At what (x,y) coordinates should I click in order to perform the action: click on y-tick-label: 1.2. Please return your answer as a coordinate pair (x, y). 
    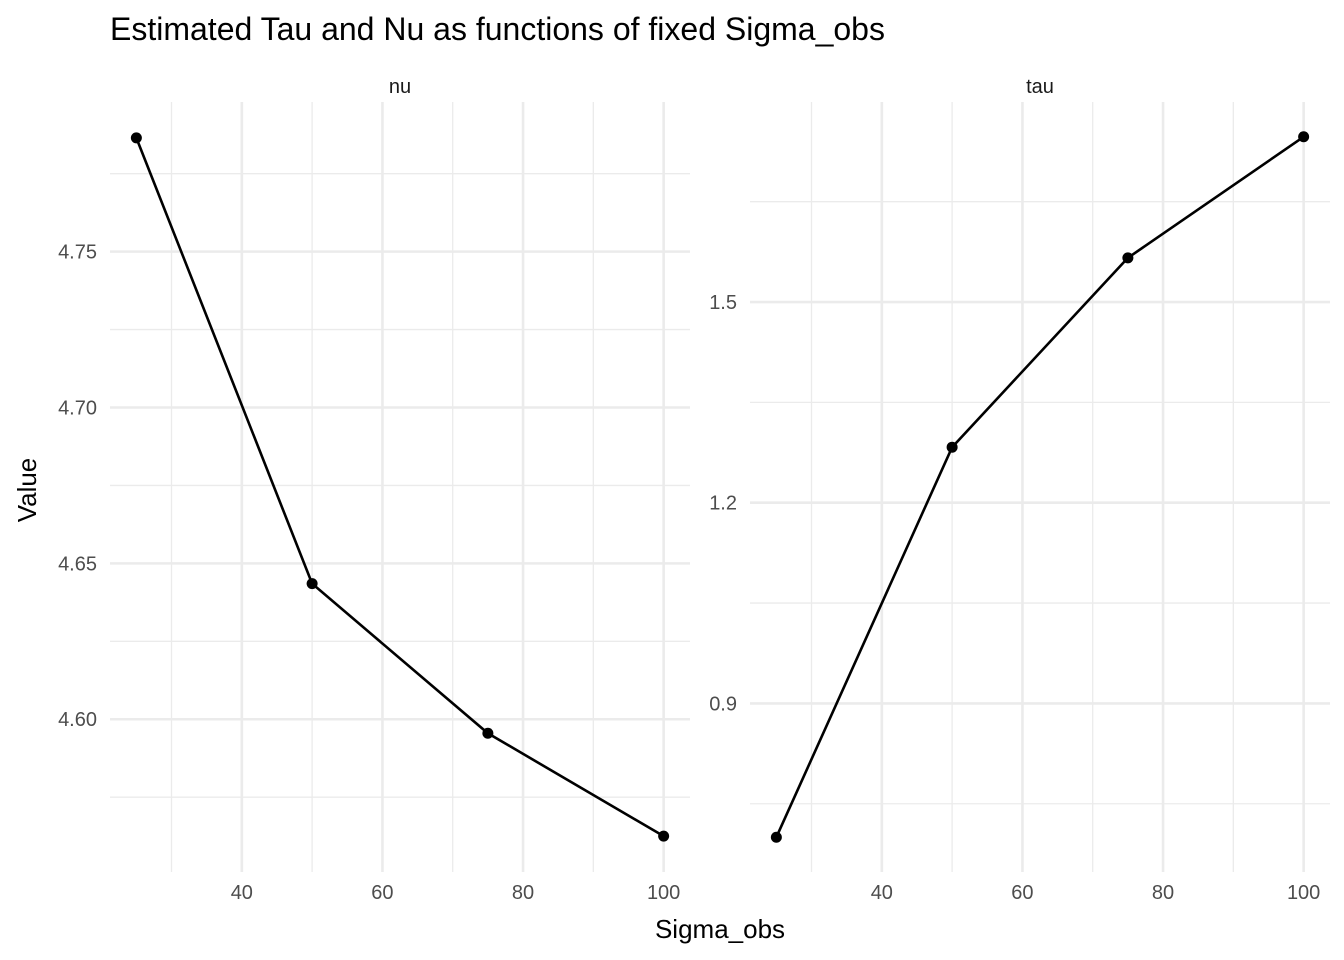
    Looking at the image, I should click on (723, 504).